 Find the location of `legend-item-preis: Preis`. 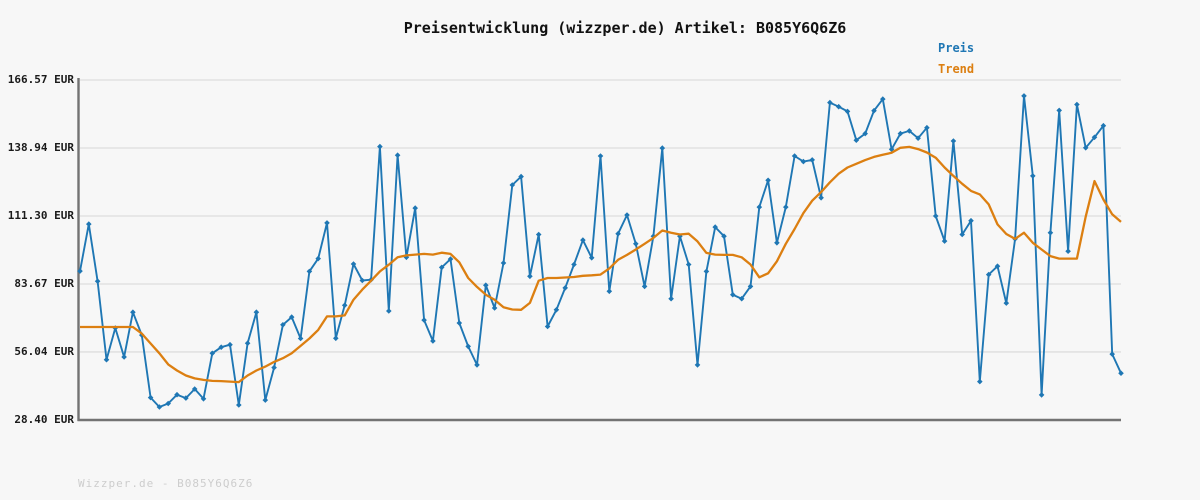

legend-item-preis: Preis is located at coordinates (956, 48).